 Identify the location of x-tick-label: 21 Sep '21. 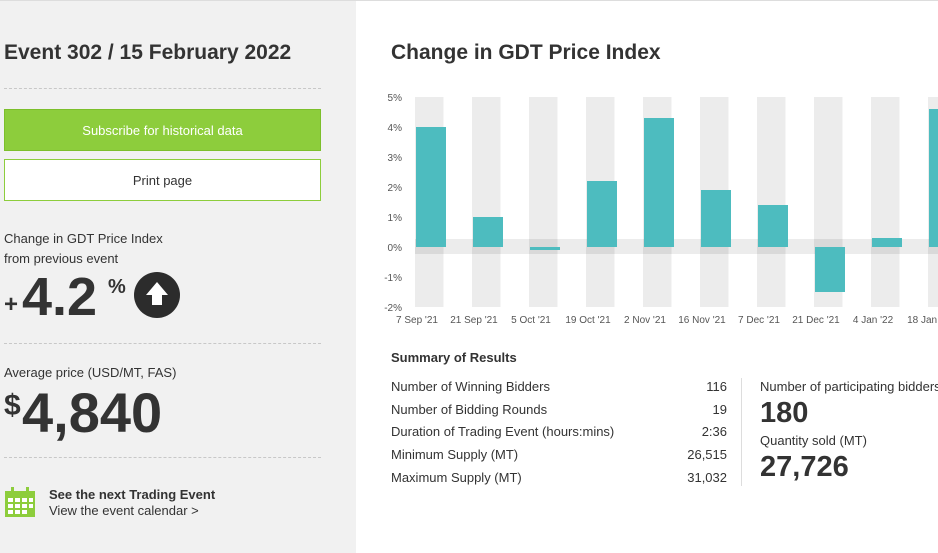
(474, 320).